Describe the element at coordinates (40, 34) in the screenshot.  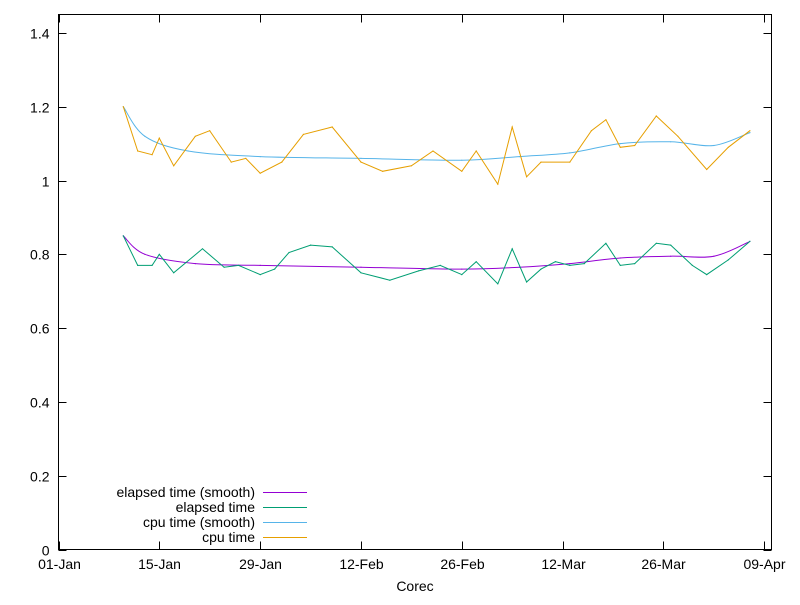
I see `y-tick-label: 1.4` at that location.